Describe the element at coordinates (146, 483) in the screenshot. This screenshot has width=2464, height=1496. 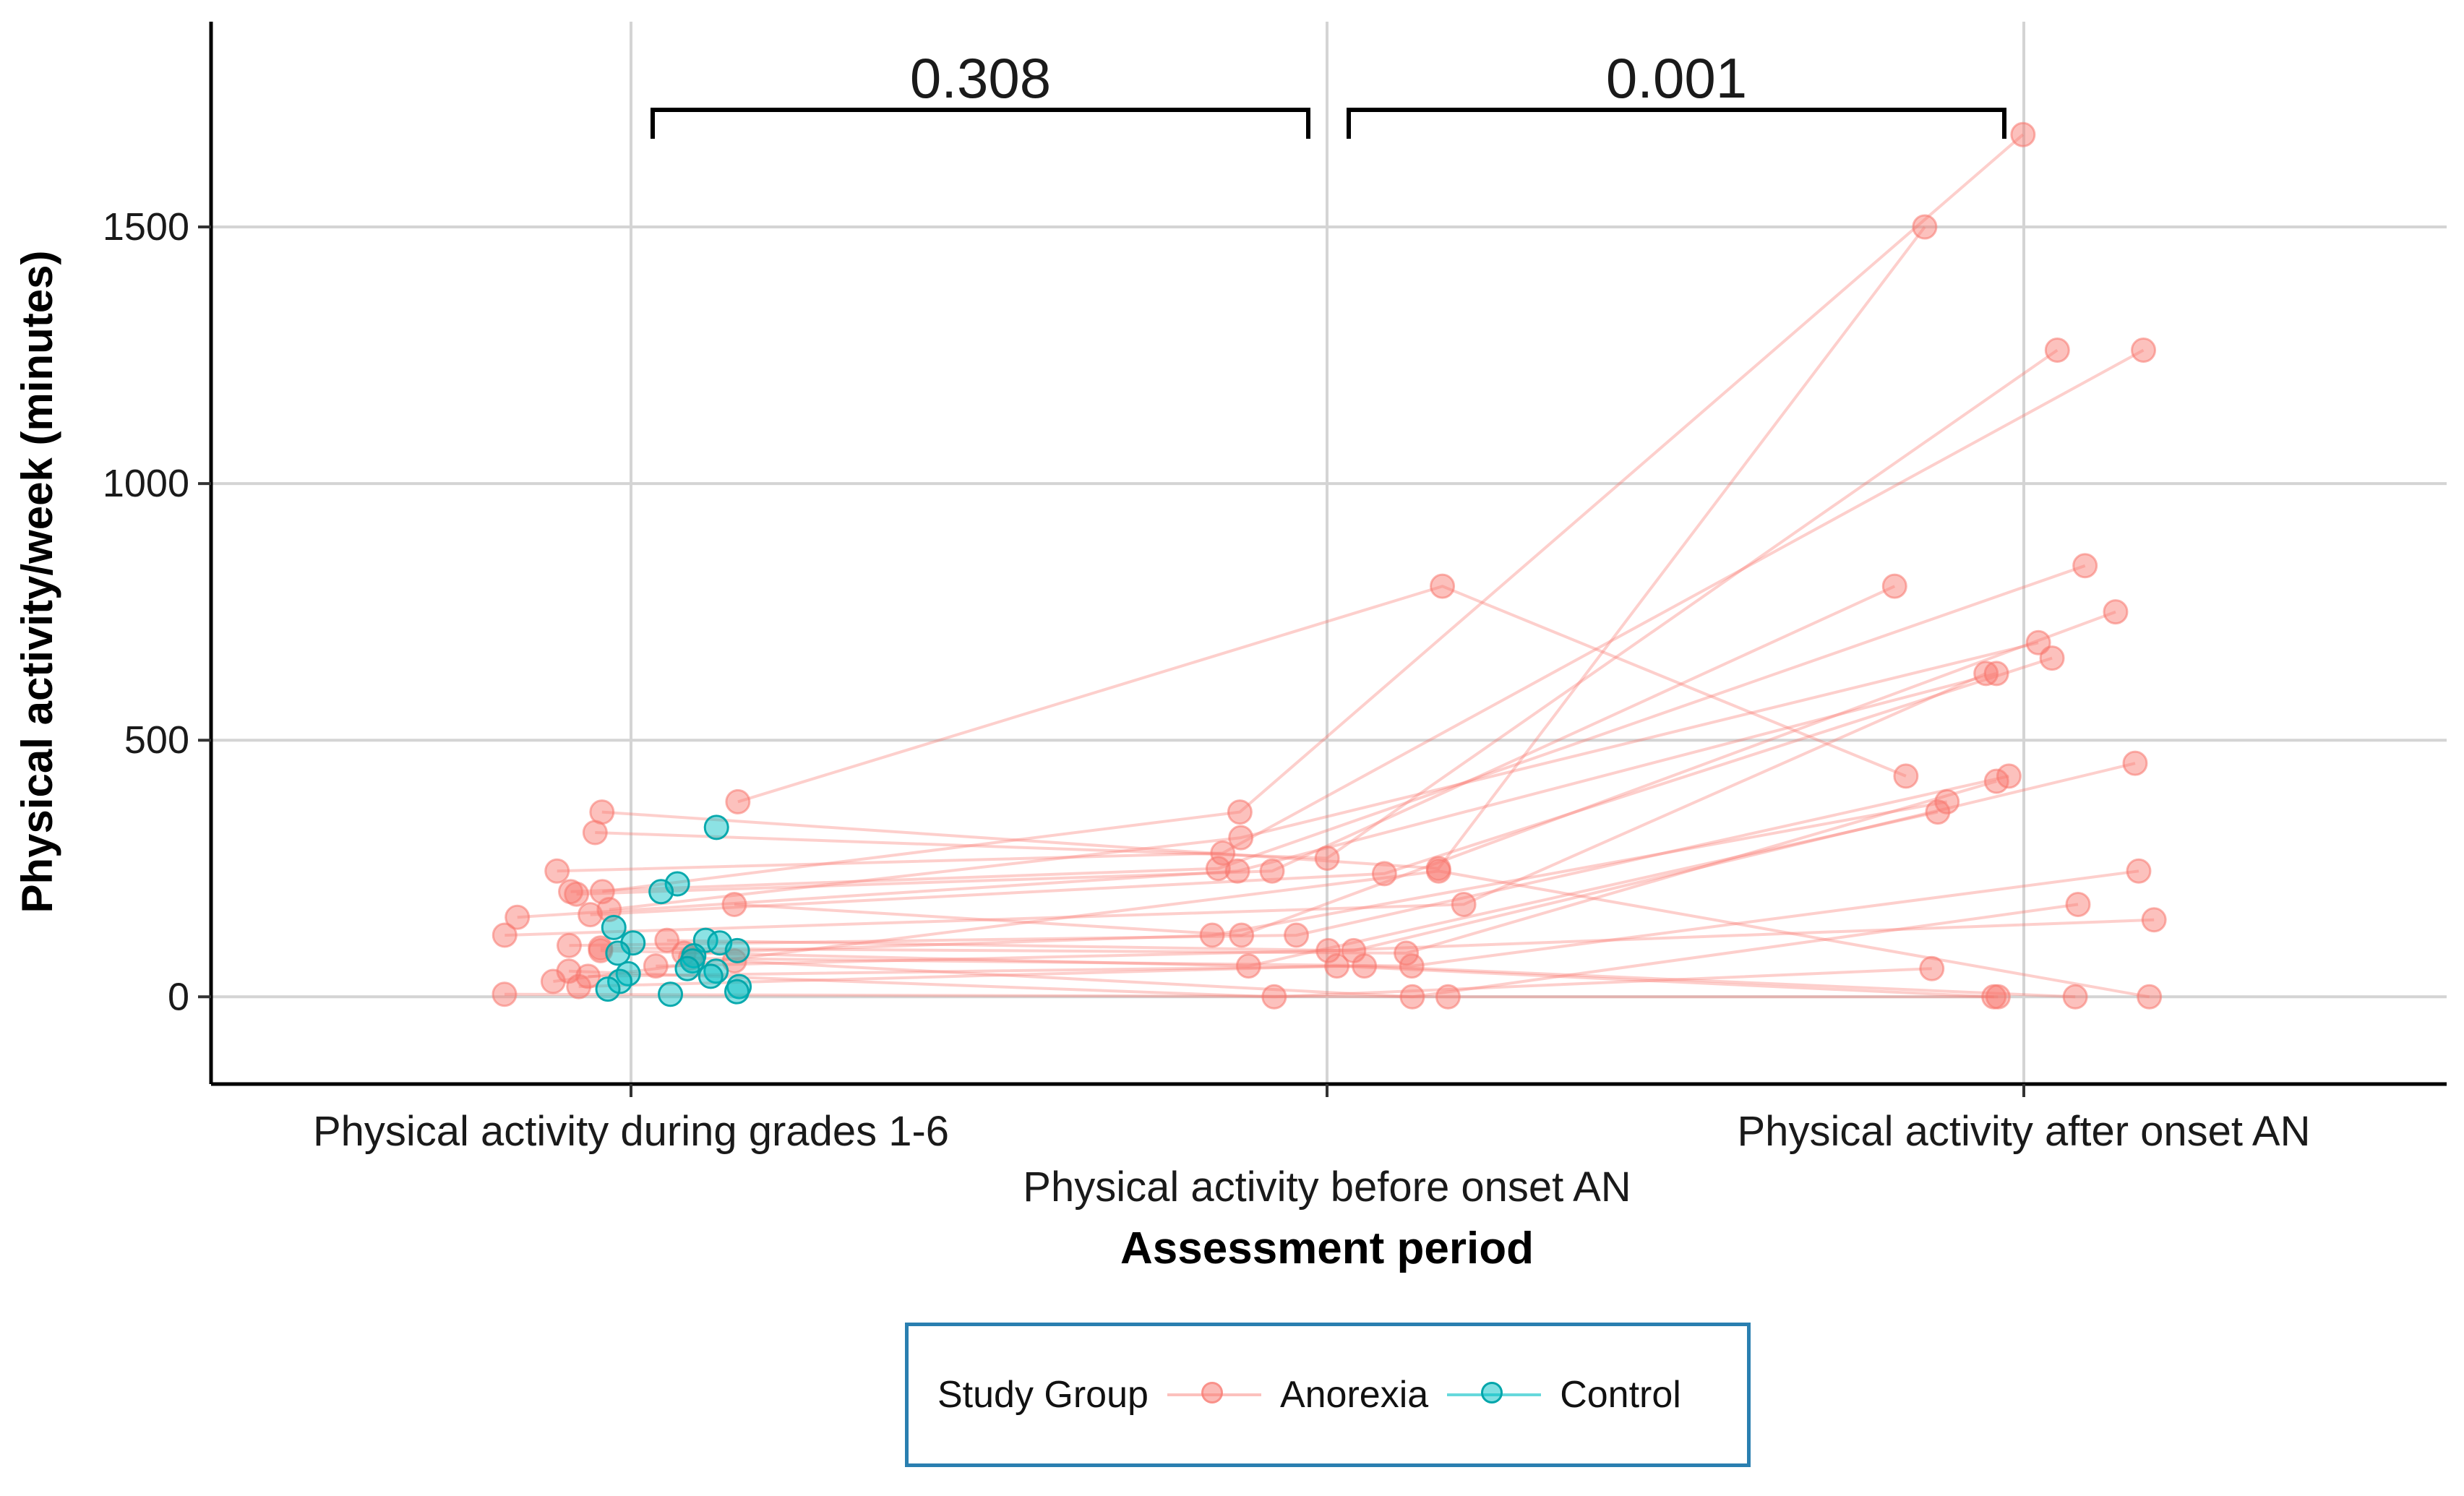
I see `y-tick-label: 1000` at that location.